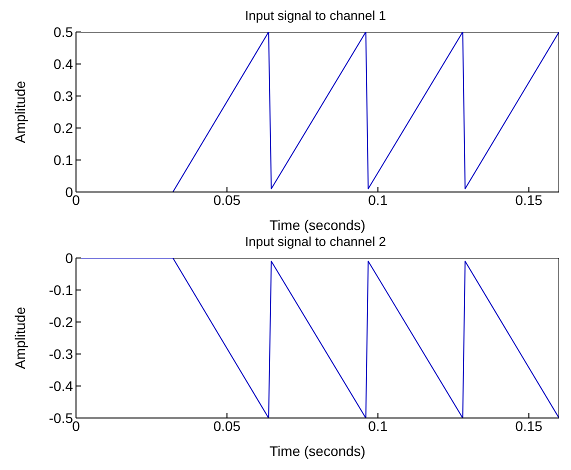 This screenshot has height=470, width=571. I want to click on y-tick-label: 0, so click(69, 258).